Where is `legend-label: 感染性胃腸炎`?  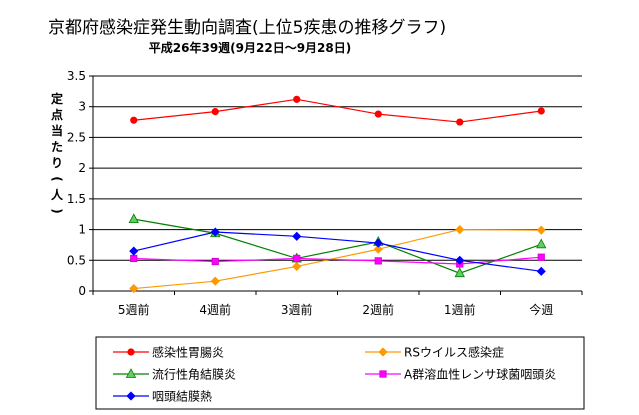
legend-label: 感染性胃腸炎 is located at coordinates (188, 352).